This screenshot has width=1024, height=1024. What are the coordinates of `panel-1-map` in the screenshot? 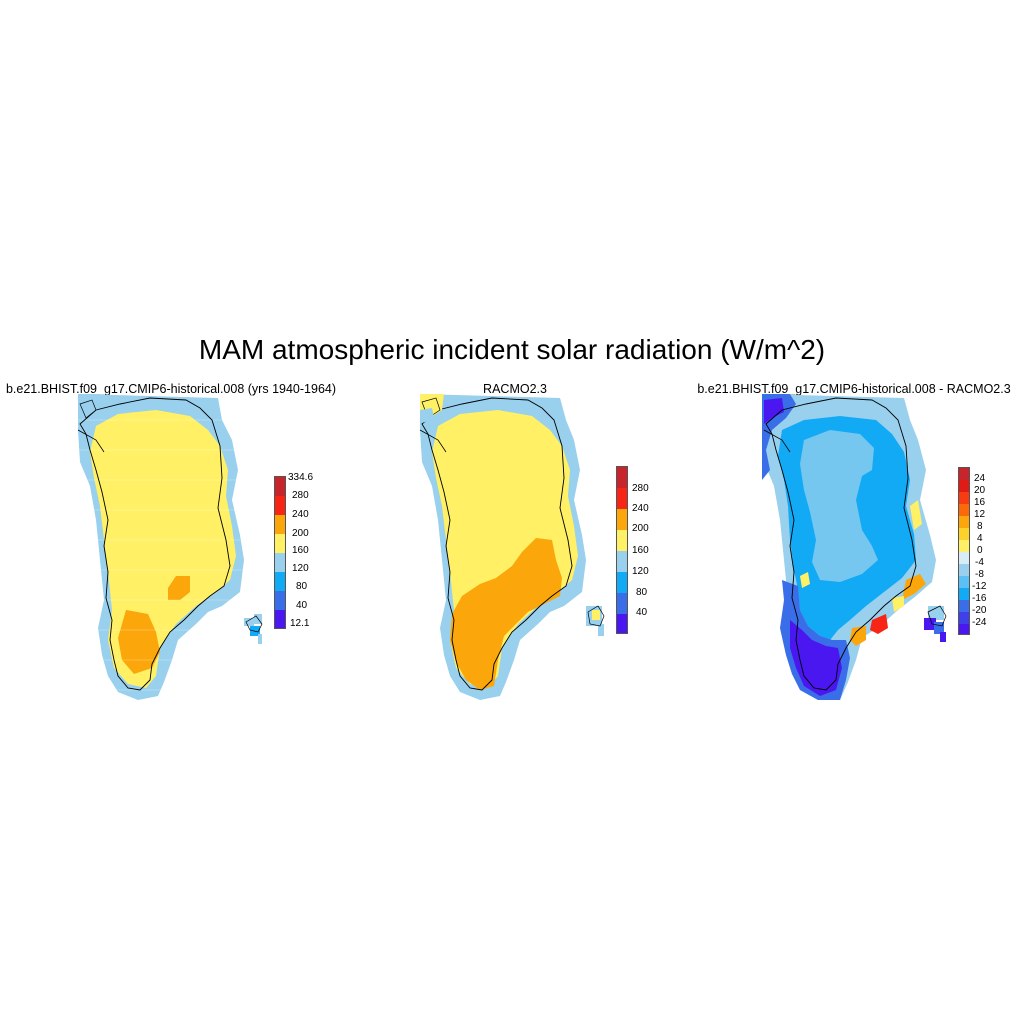 It's located at (170, 547).